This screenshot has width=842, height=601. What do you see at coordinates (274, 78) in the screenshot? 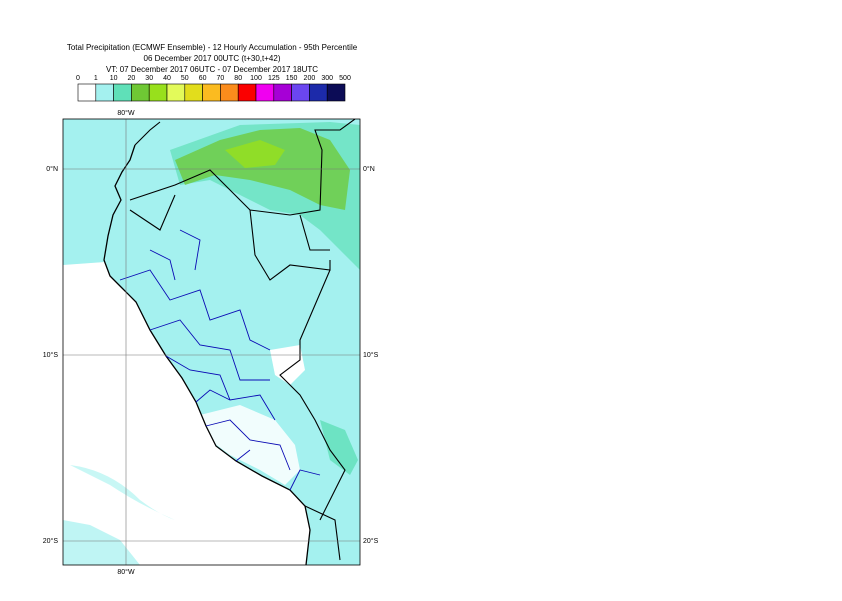
I see `legend-label: 125` at bounding box center [274, 78].